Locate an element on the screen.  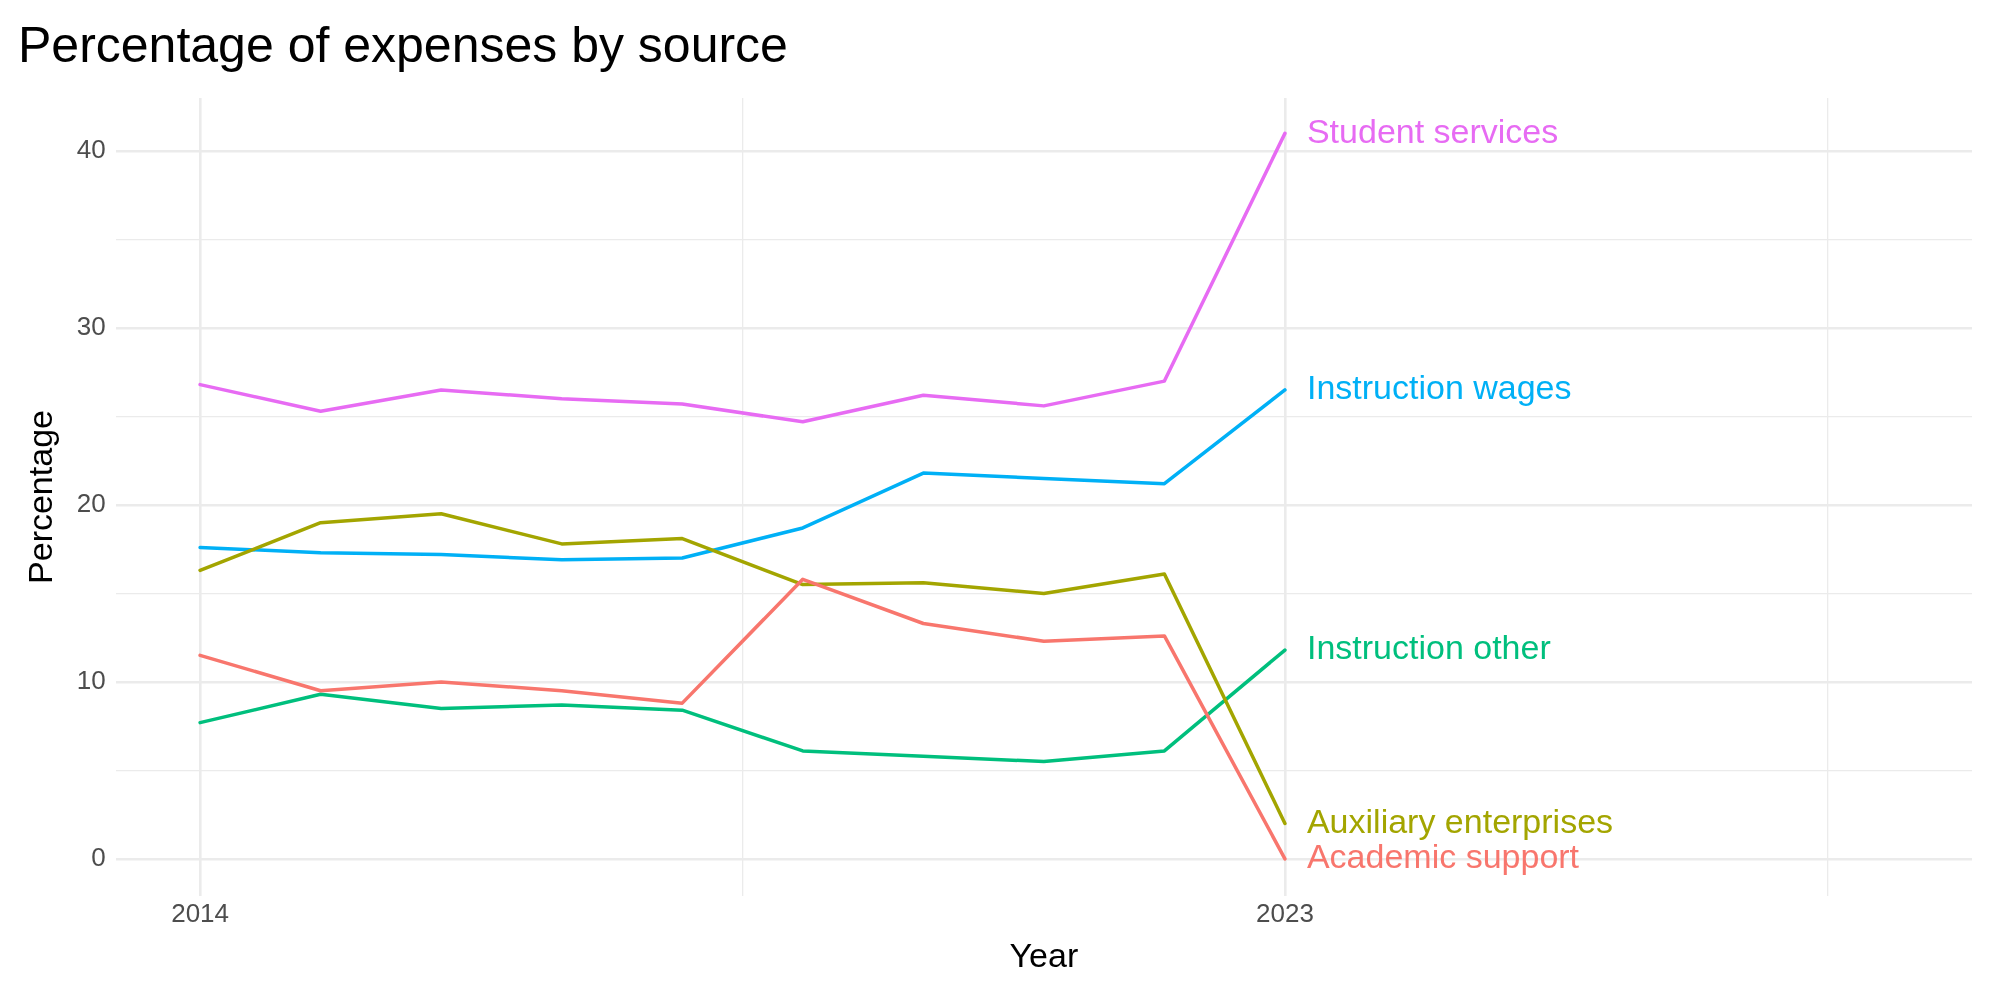
x-axis-title: Year is located at coordinates (1044, 954).